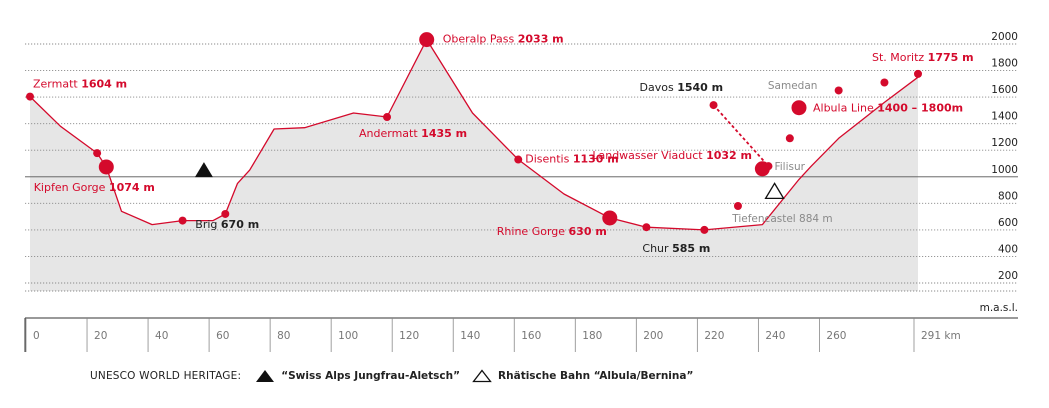 The width and height of the screenshot is (1049, 408). Describe the element at coordinates (781, 219) in the screenshot. I see `annotation-label: Tiefencastel 884 m` at that location.